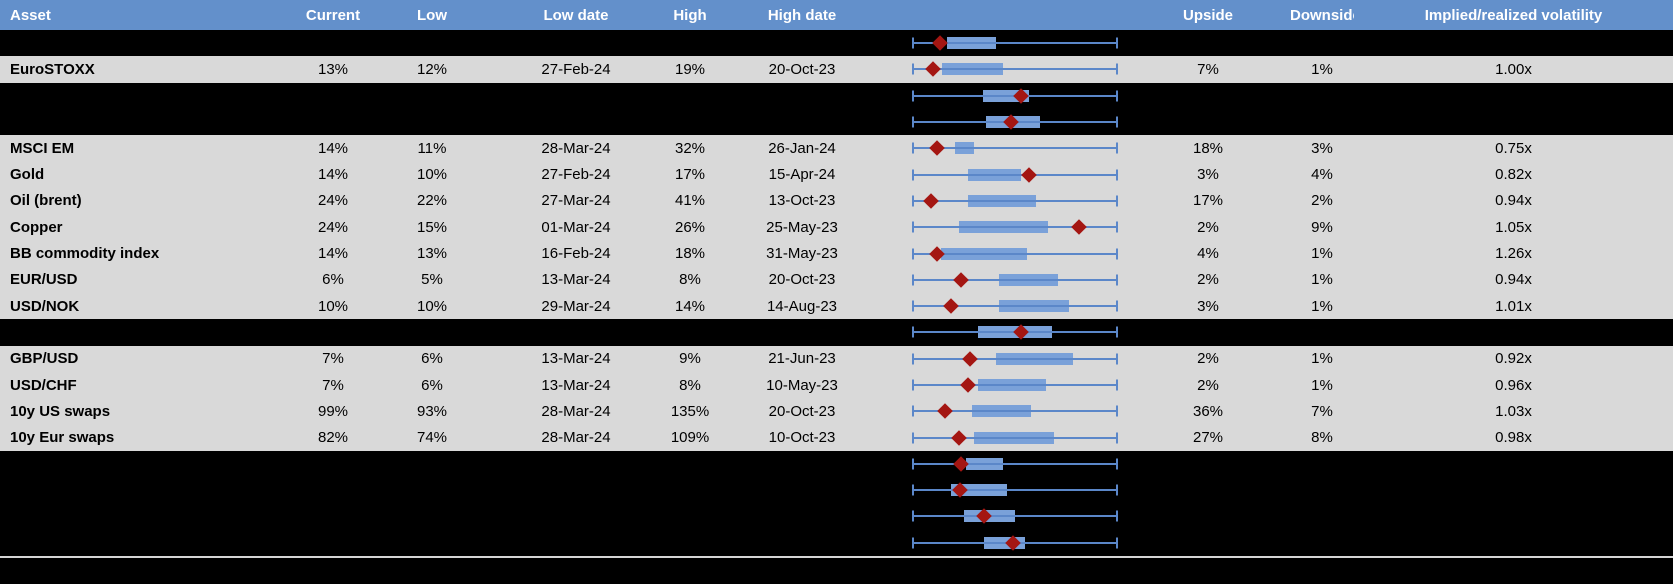 The image size is (1673, 584). Describe the element at coordinates (60, 411) in the screenshot. I see `cell-asset: 10y US swaps` at that location.